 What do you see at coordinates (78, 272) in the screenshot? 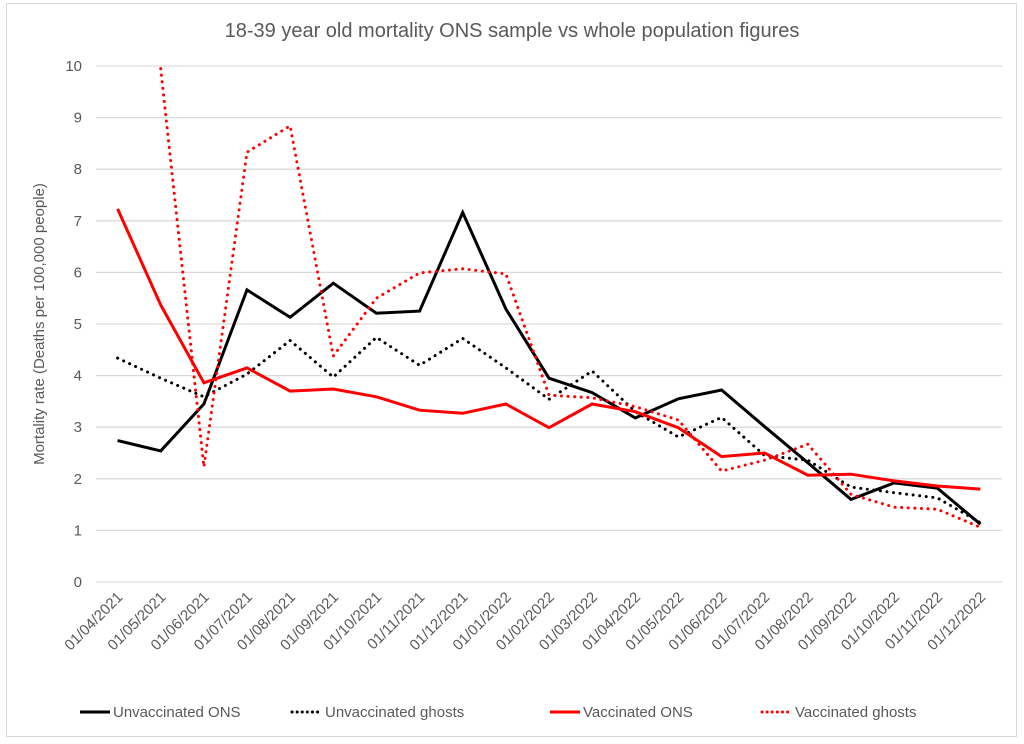
I see `y-tick-label: 6` at bounding box center [78, 272].